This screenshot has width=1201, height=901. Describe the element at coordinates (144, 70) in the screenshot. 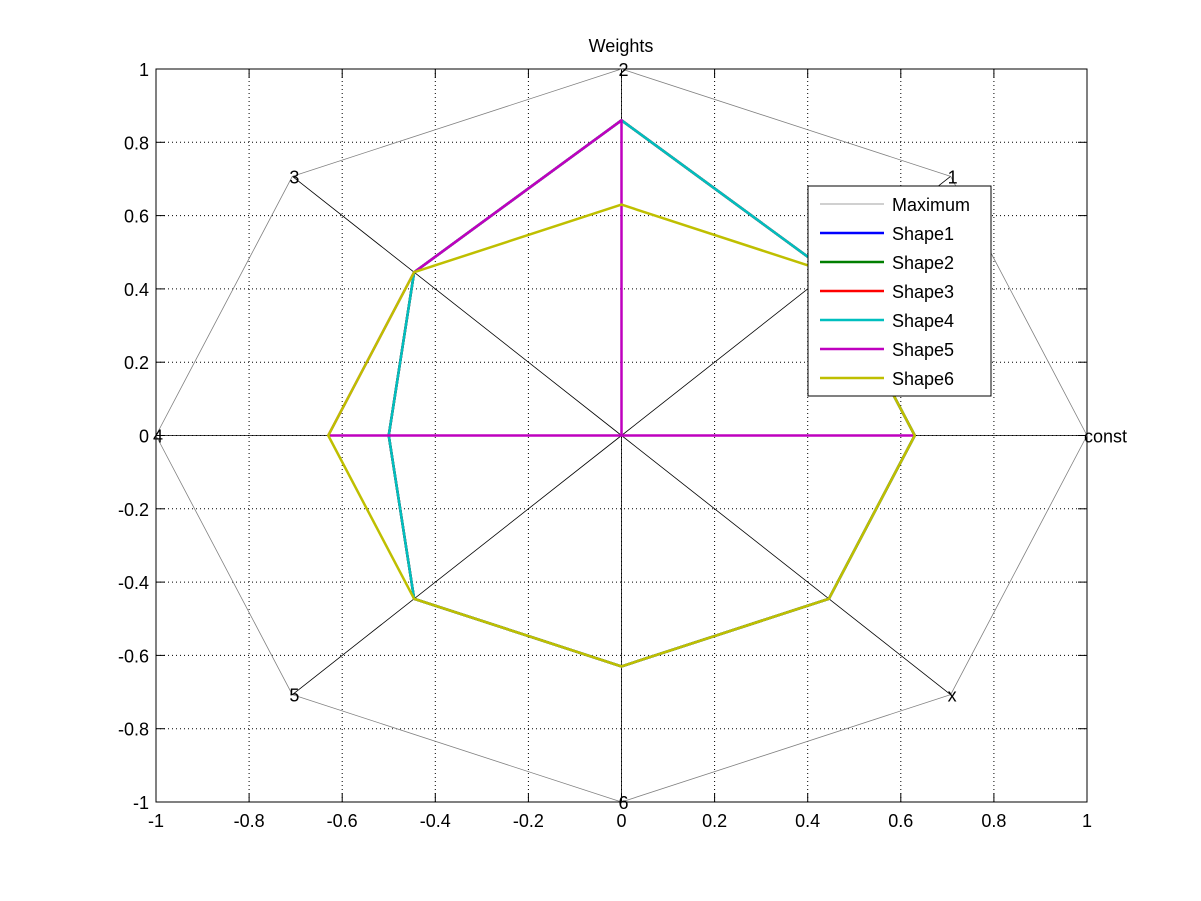

I see `y-tick-label: 1` at that location.